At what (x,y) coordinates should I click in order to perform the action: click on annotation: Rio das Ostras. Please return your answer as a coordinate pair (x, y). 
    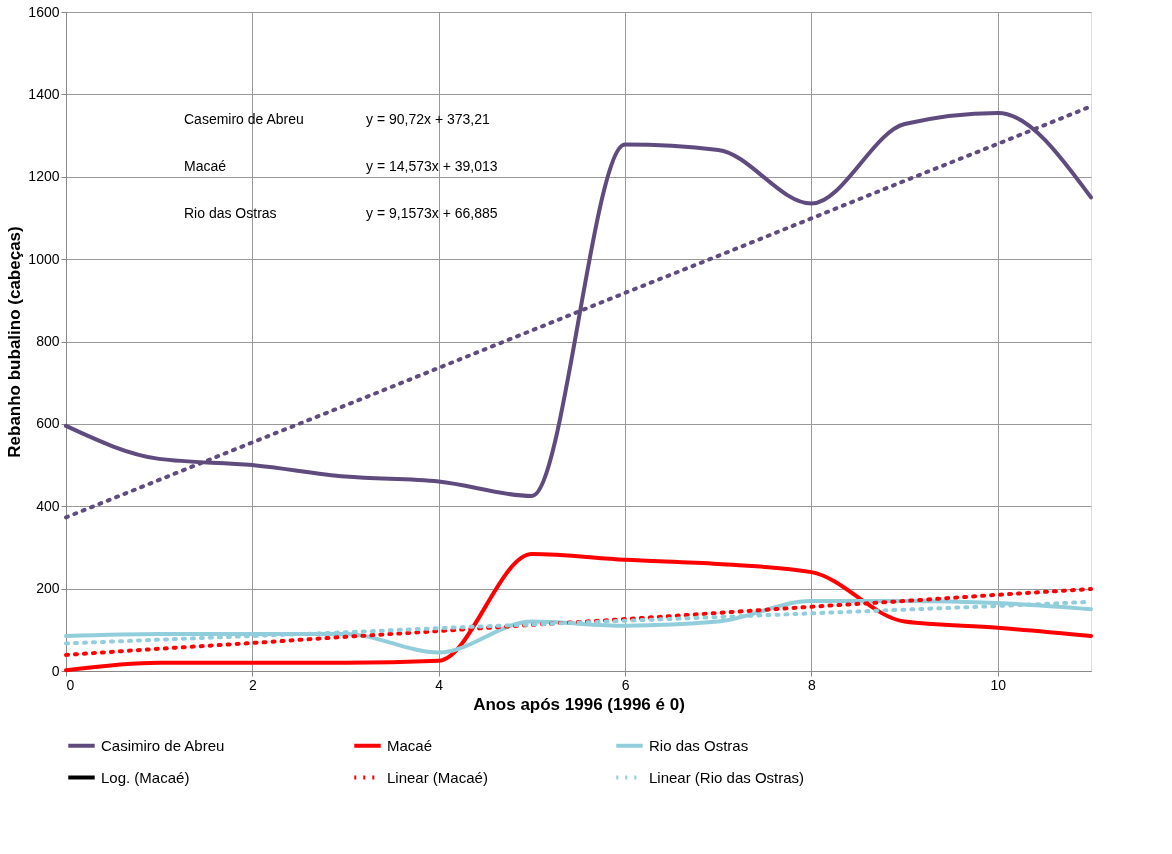
    Looking at the image, I should click on (230, 213).